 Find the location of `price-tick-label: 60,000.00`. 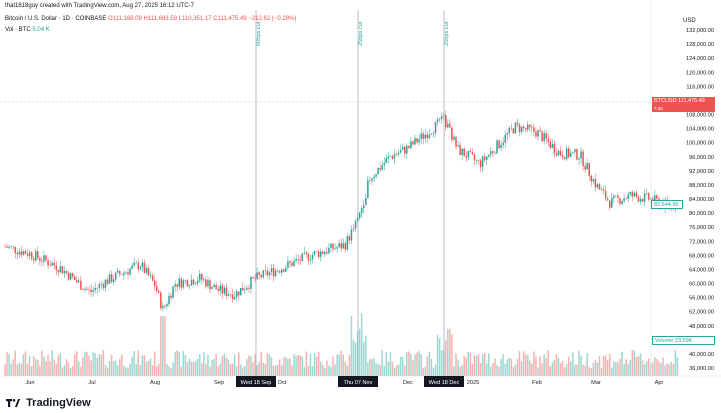

price-tick-label: 60,000.00 is located at coordinates (701, 285).